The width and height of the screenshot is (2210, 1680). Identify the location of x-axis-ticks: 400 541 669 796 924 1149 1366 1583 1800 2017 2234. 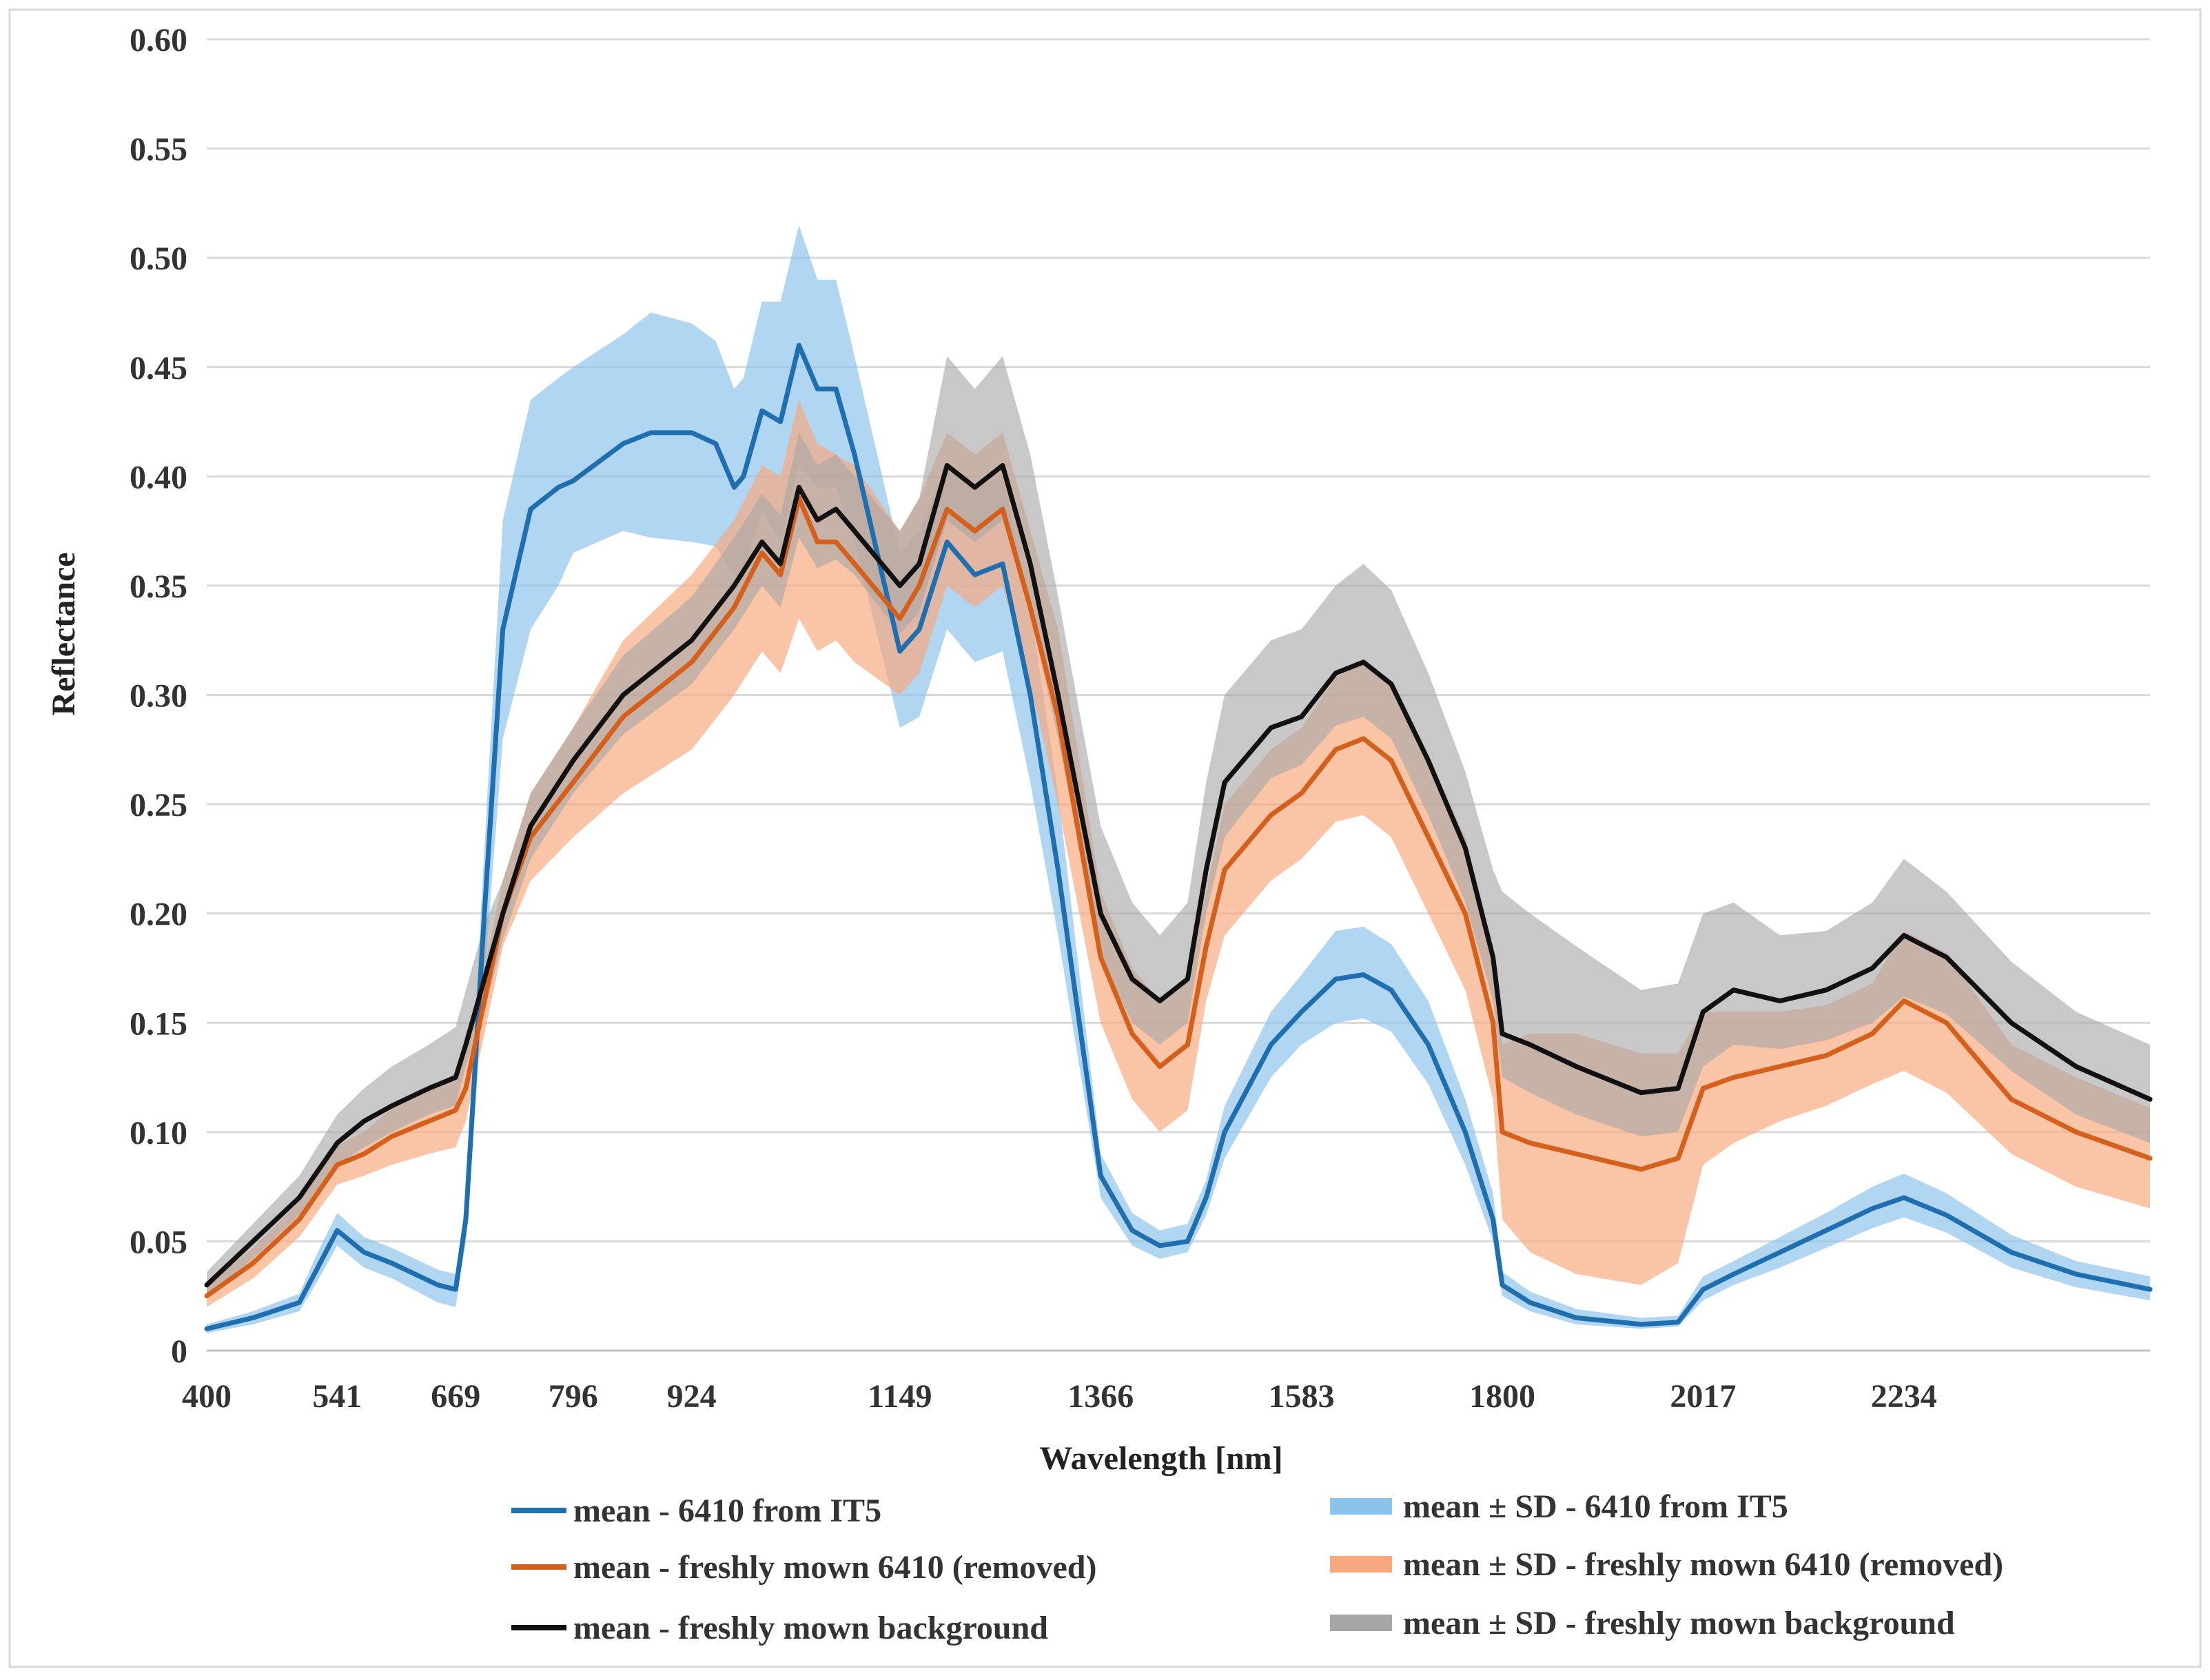
(1059, 1396).